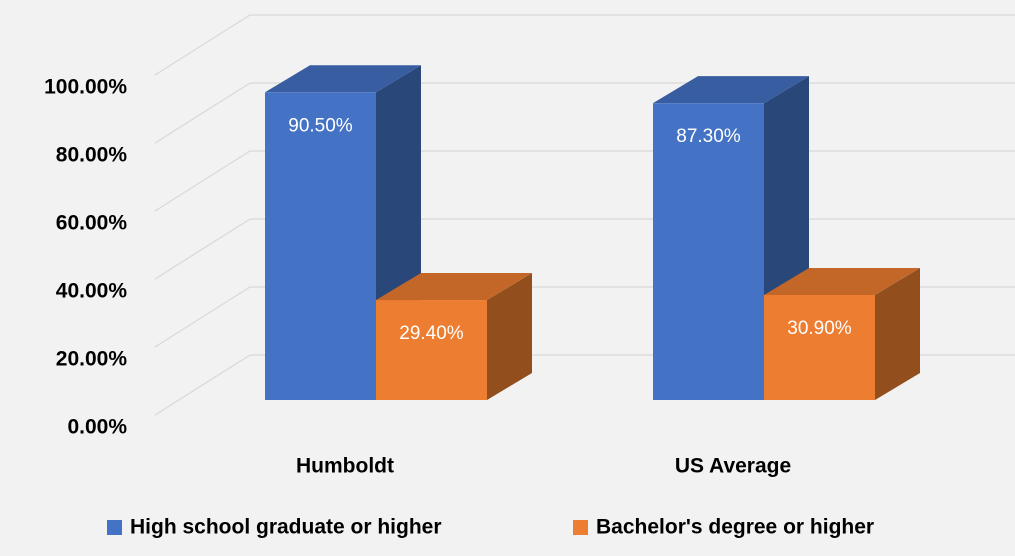 The width and height of the screenshot is (1015, 556). Describe the element at coordinates (819, 328) in the screenshot. I see `value-label: 30.90%` at that location.